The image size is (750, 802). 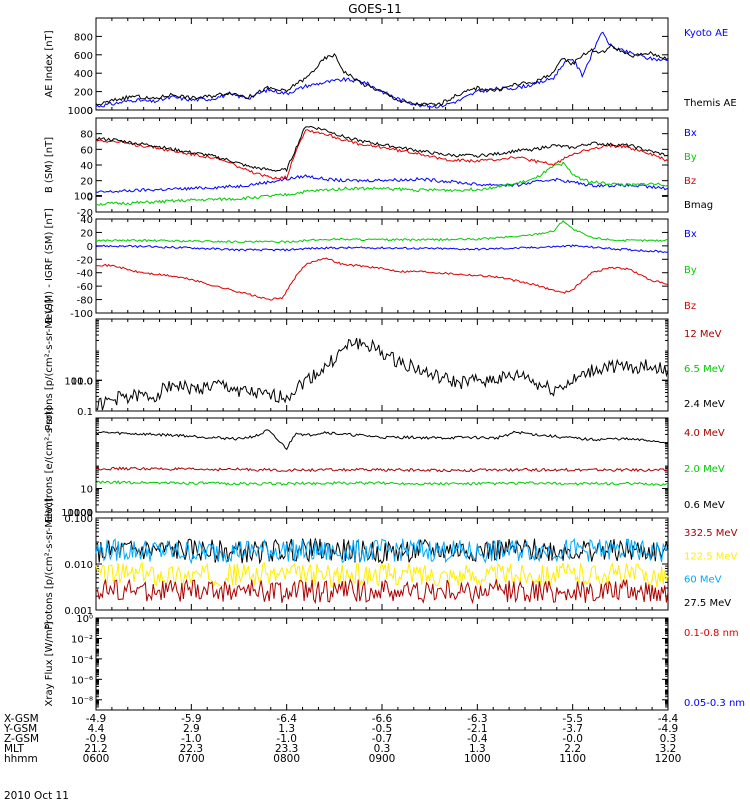 I want to click on ytick-label-6-1: 10⁻⁶, so click(x=82, y=680).